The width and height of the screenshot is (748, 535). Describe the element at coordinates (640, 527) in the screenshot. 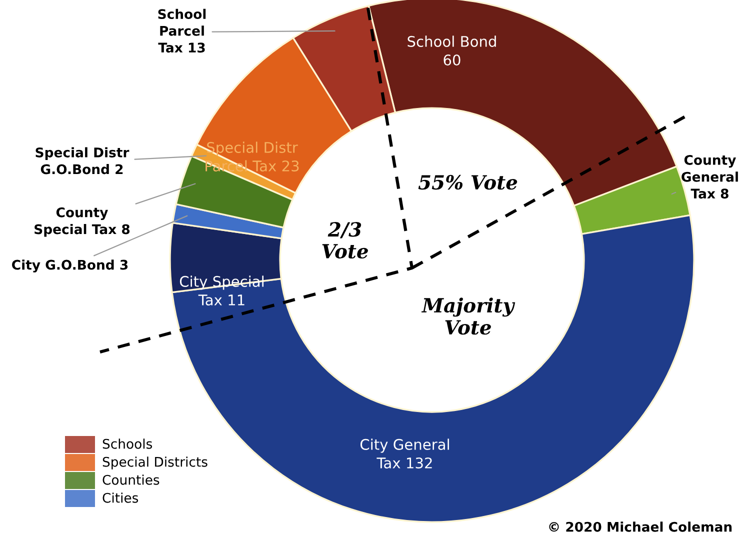

I see `text: © 2020 Michael Coleman` at that location.